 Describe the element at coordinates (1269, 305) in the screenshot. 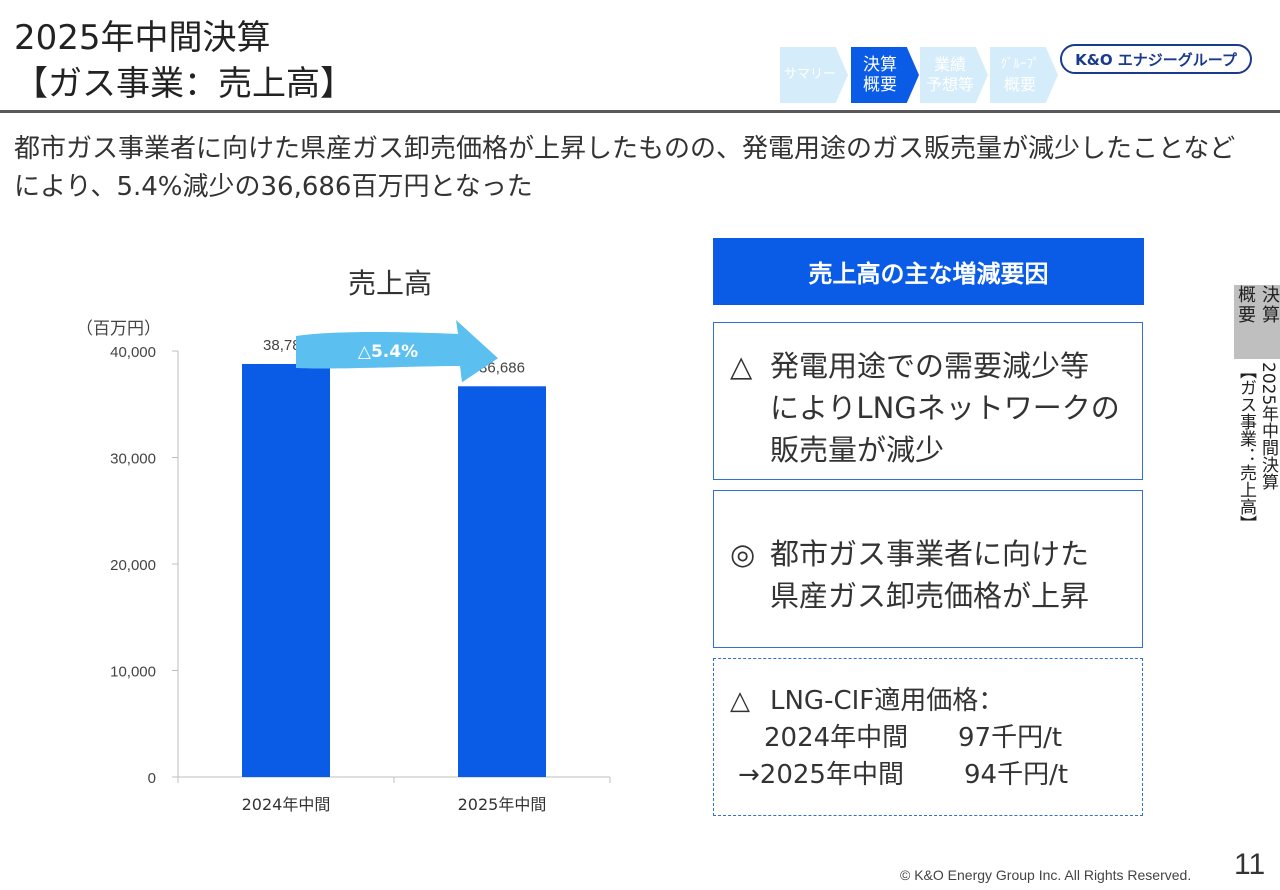

I see `side-tab-col1: 決算` at that location.